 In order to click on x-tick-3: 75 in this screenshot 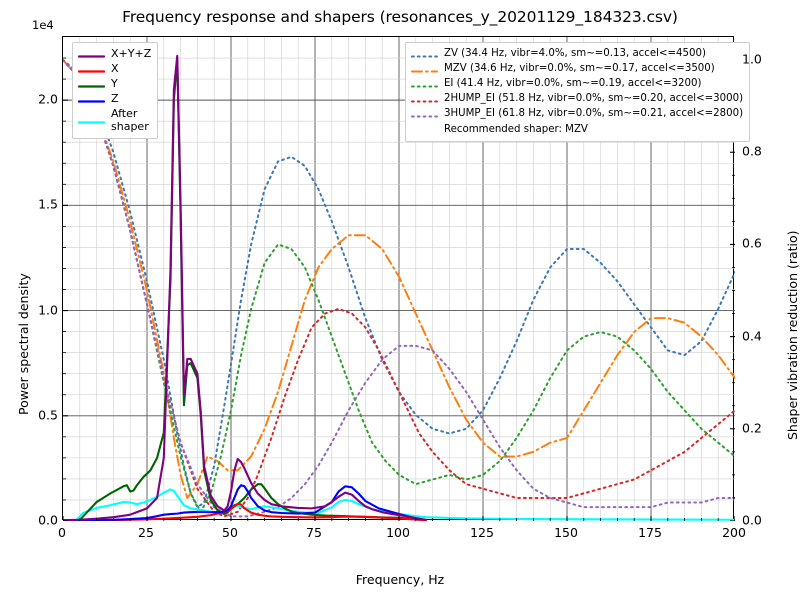, I will do `click(314, 532)`.